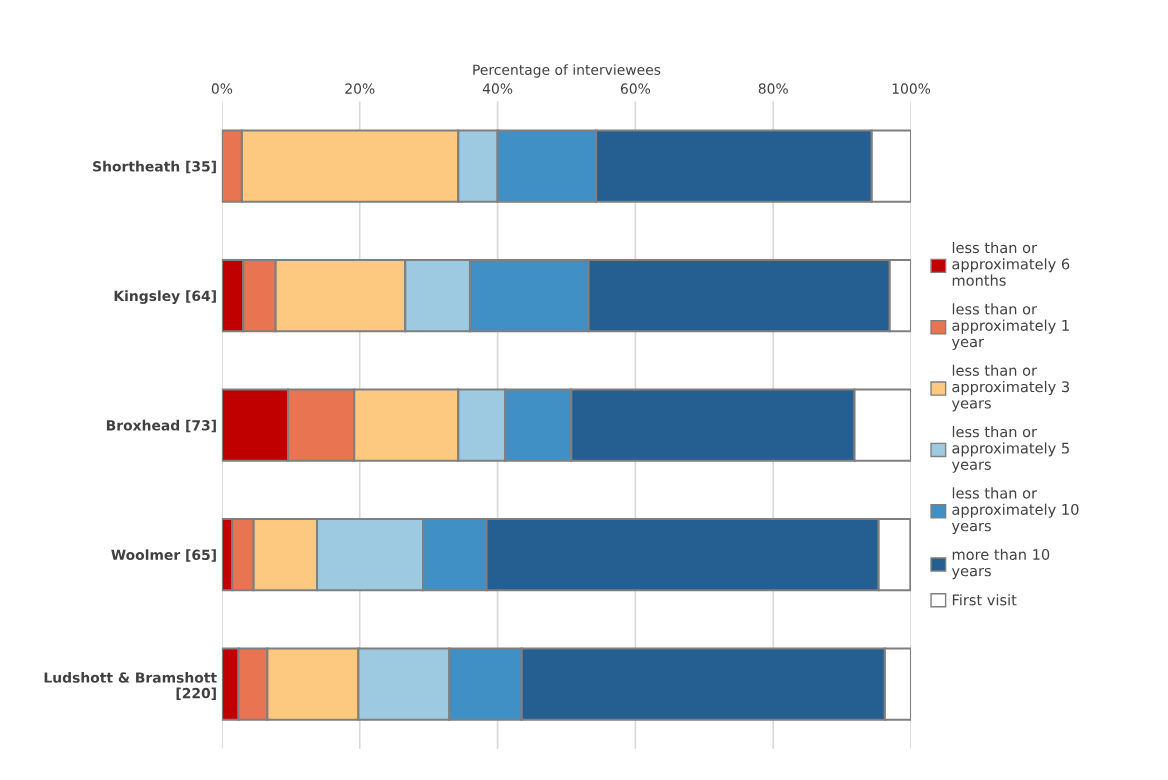  I want to click on x-tick-label: 0%, so click(222, 88).